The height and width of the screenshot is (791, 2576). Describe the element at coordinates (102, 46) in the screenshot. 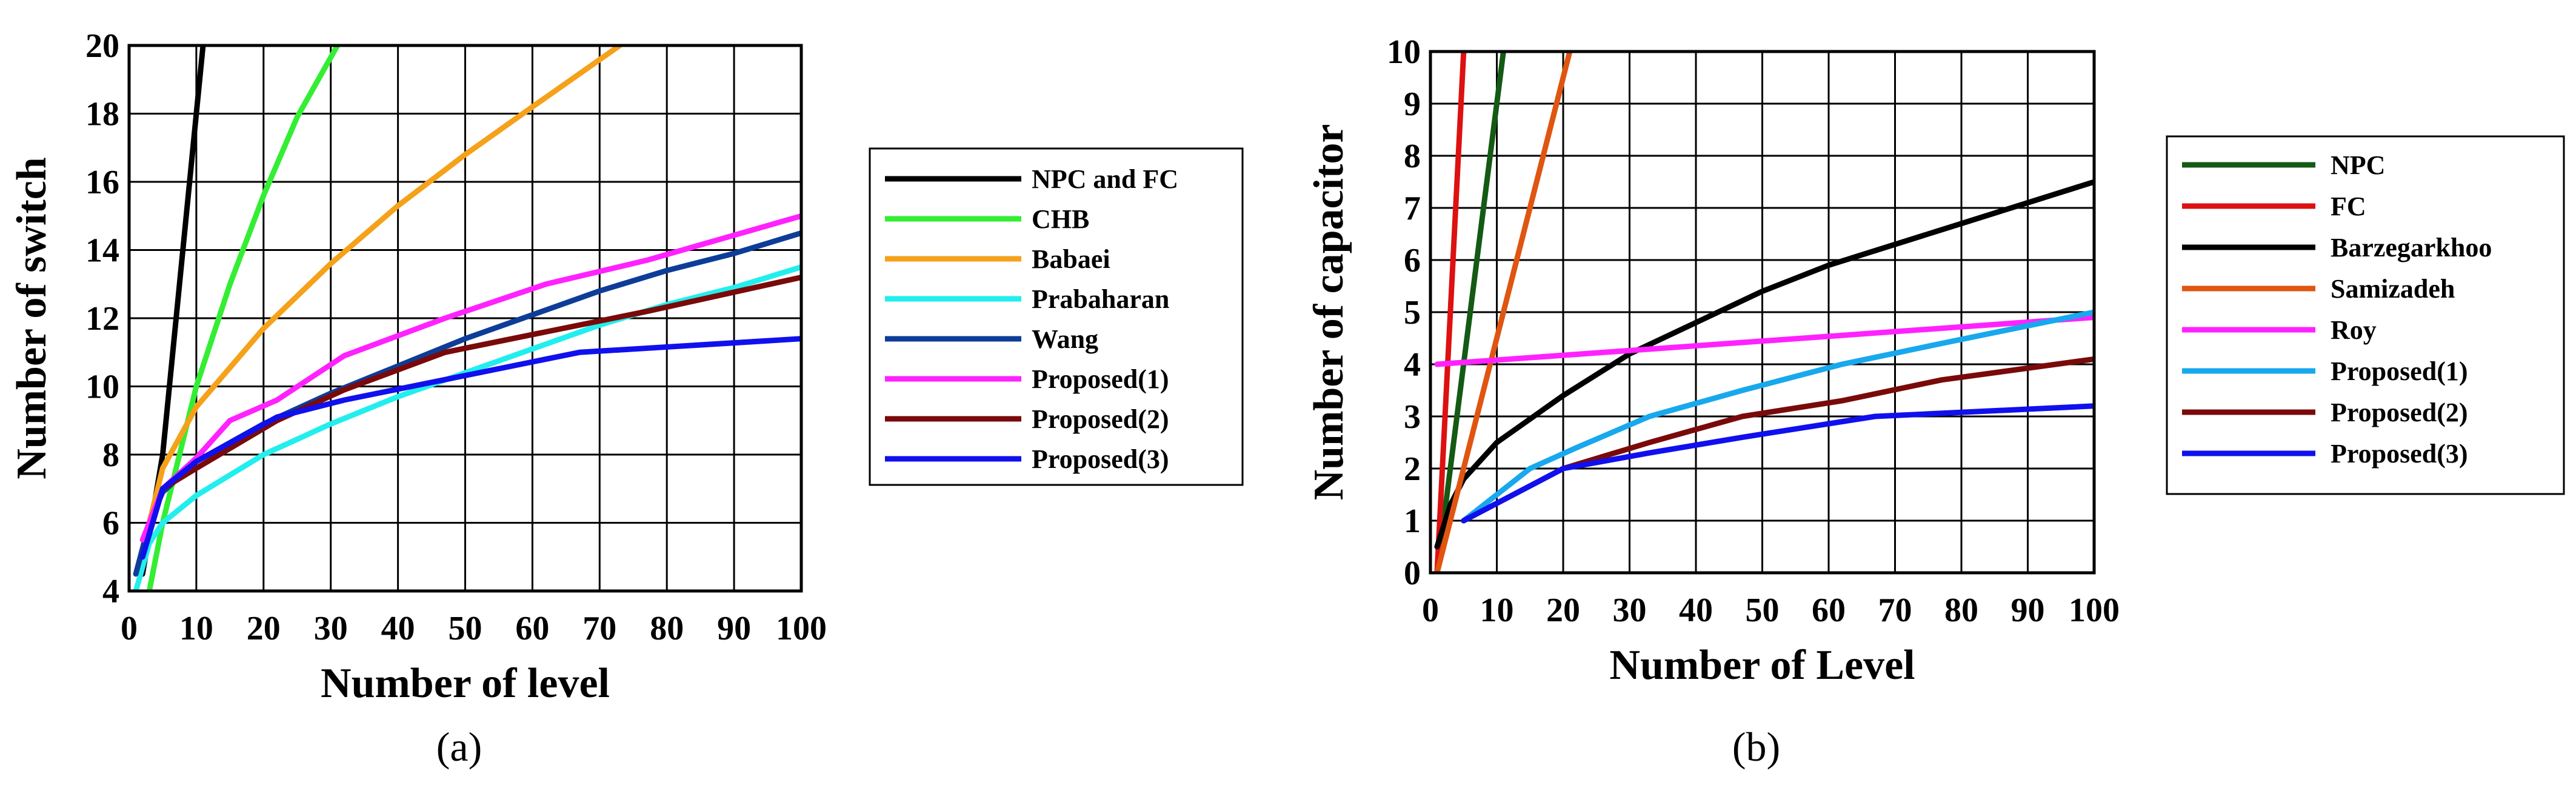

I see `y-tick-label: 20` at that location.